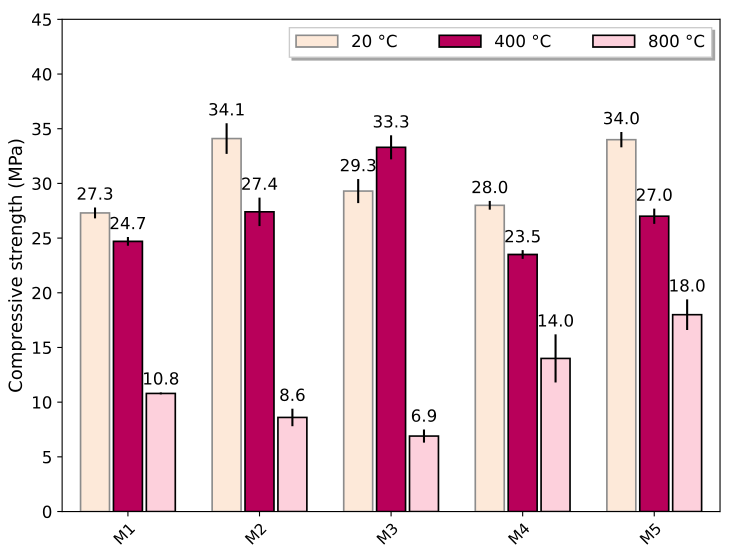 The height and width of the screenshot is (553, 731). I want to click on x-tick-label: M1, so click(124, 533).